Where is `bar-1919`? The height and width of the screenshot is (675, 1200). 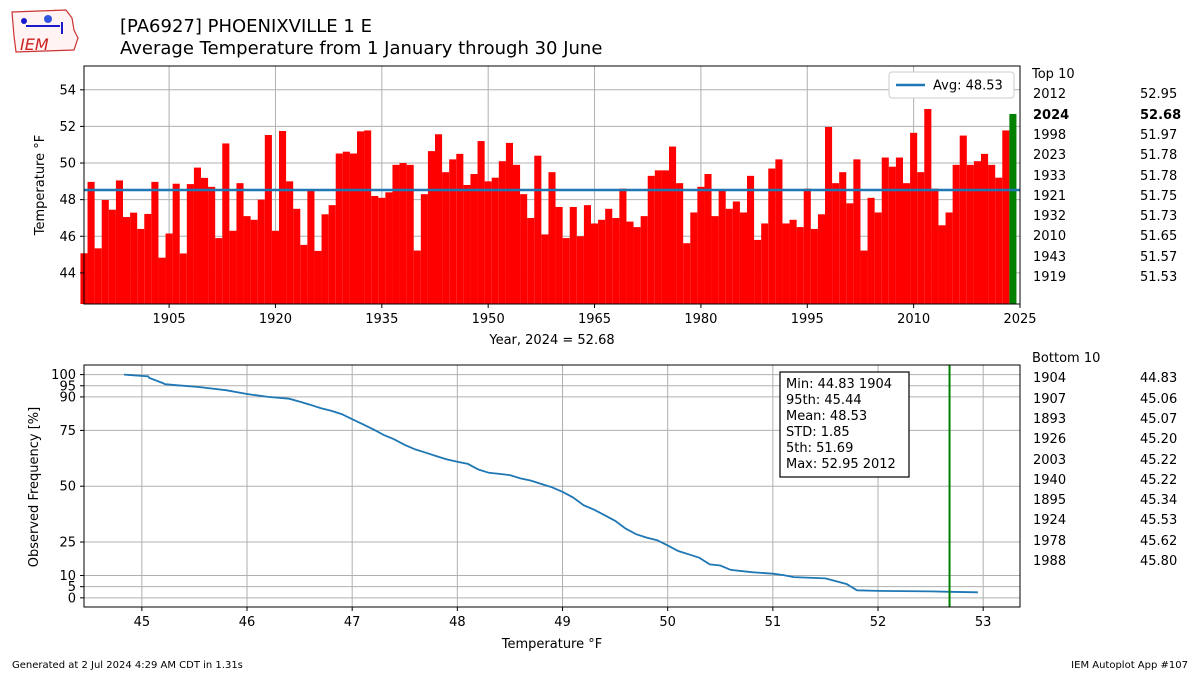
bar-1919 is located at coordinates (268, 219).